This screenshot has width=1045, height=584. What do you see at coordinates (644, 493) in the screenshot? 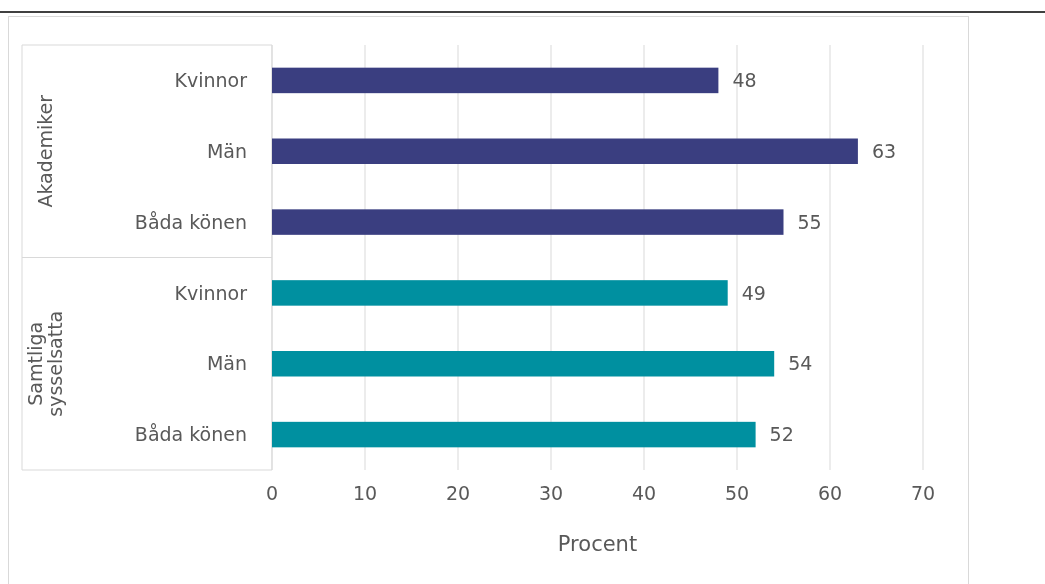
I see `x-tick-label: 40` at bounding box center [644, 493].